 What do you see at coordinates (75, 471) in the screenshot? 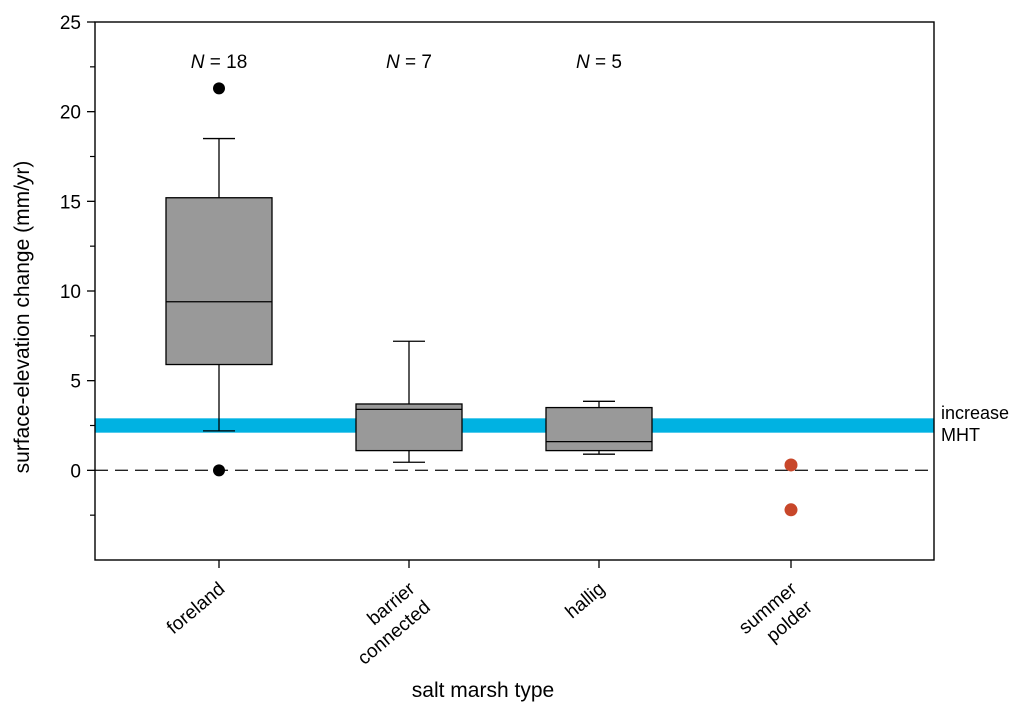
I see `y-tick-label: 0` at bounding box center [75, 471].